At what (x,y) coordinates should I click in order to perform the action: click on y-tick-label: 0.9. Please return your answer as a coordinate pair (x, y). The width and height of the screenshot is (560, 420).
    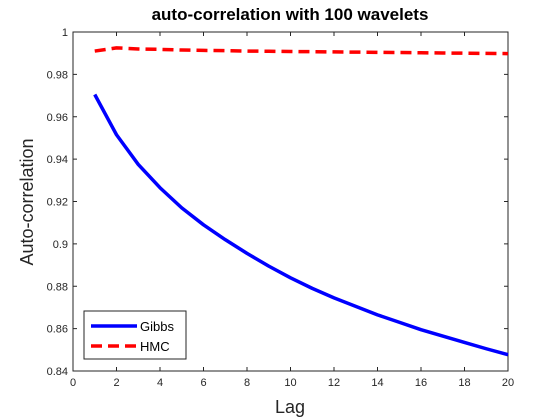
    Looking at the image, I should click on (60, 245).